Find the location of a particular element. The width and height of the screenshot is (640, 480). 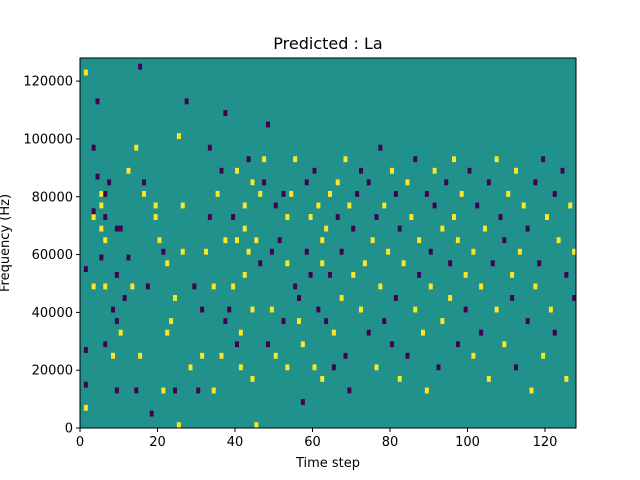

x-tick-label: 20 is located at coordinates (157, 442).